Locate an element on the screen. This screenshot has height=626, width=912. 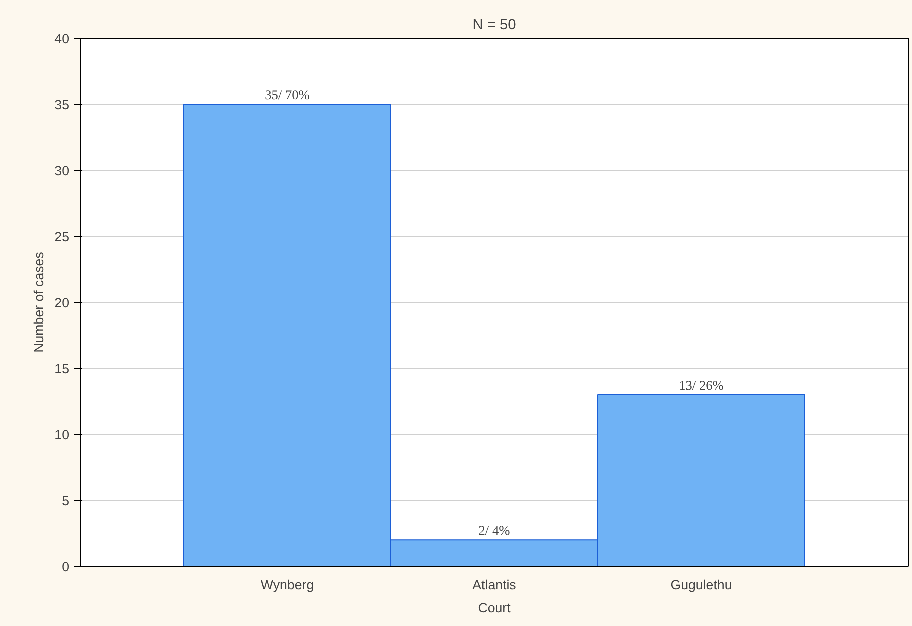
y-tick-label: 30 is located at coordinates (62, 171).